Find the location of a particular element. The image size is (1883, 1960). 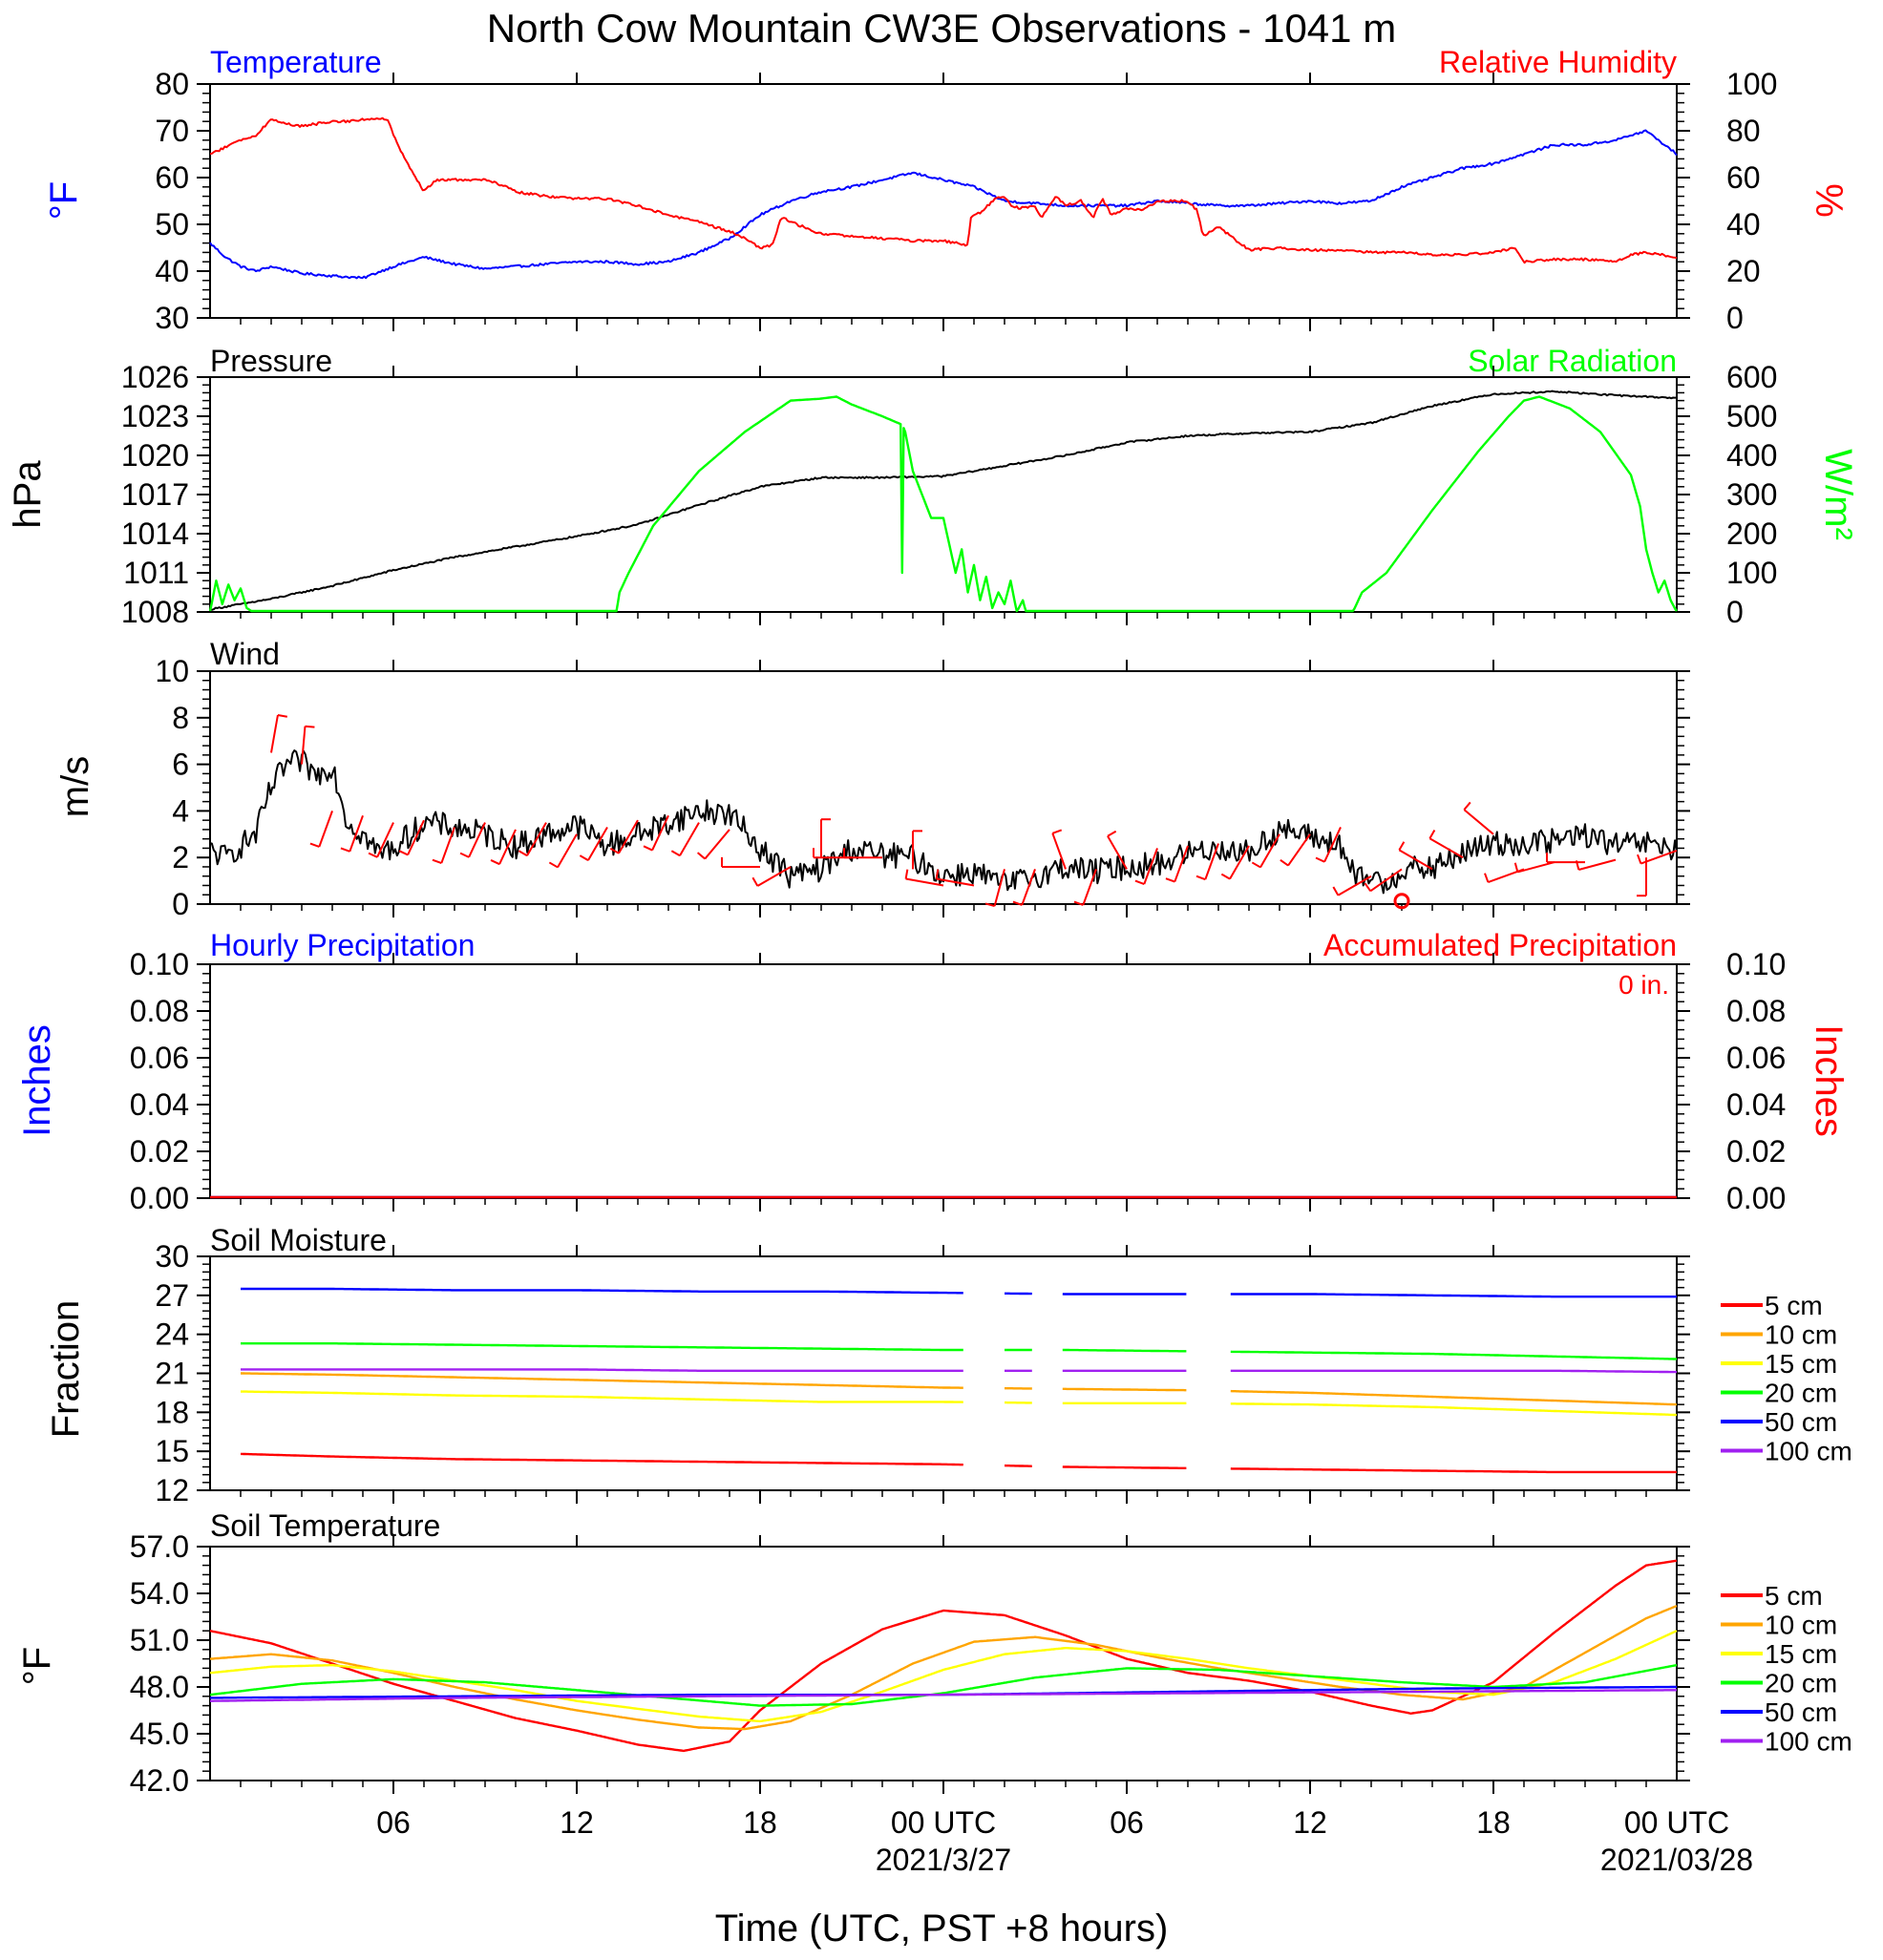

x-date-label: 2021/03/28 is located at coordinates (1676, 1860).